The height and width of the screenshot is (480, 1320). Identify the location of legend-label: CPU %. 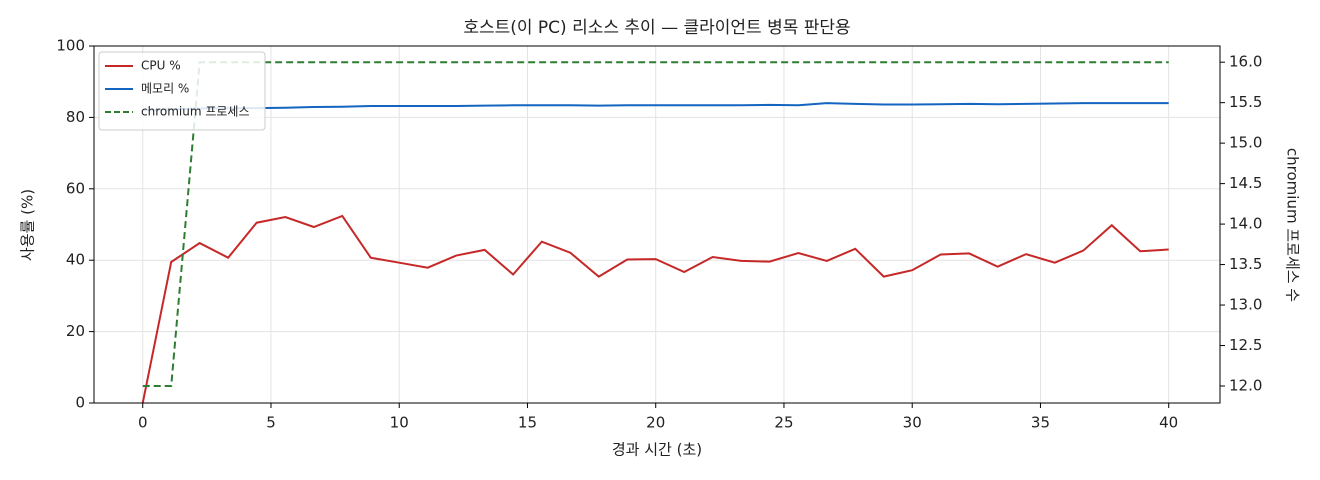
(161, 66).